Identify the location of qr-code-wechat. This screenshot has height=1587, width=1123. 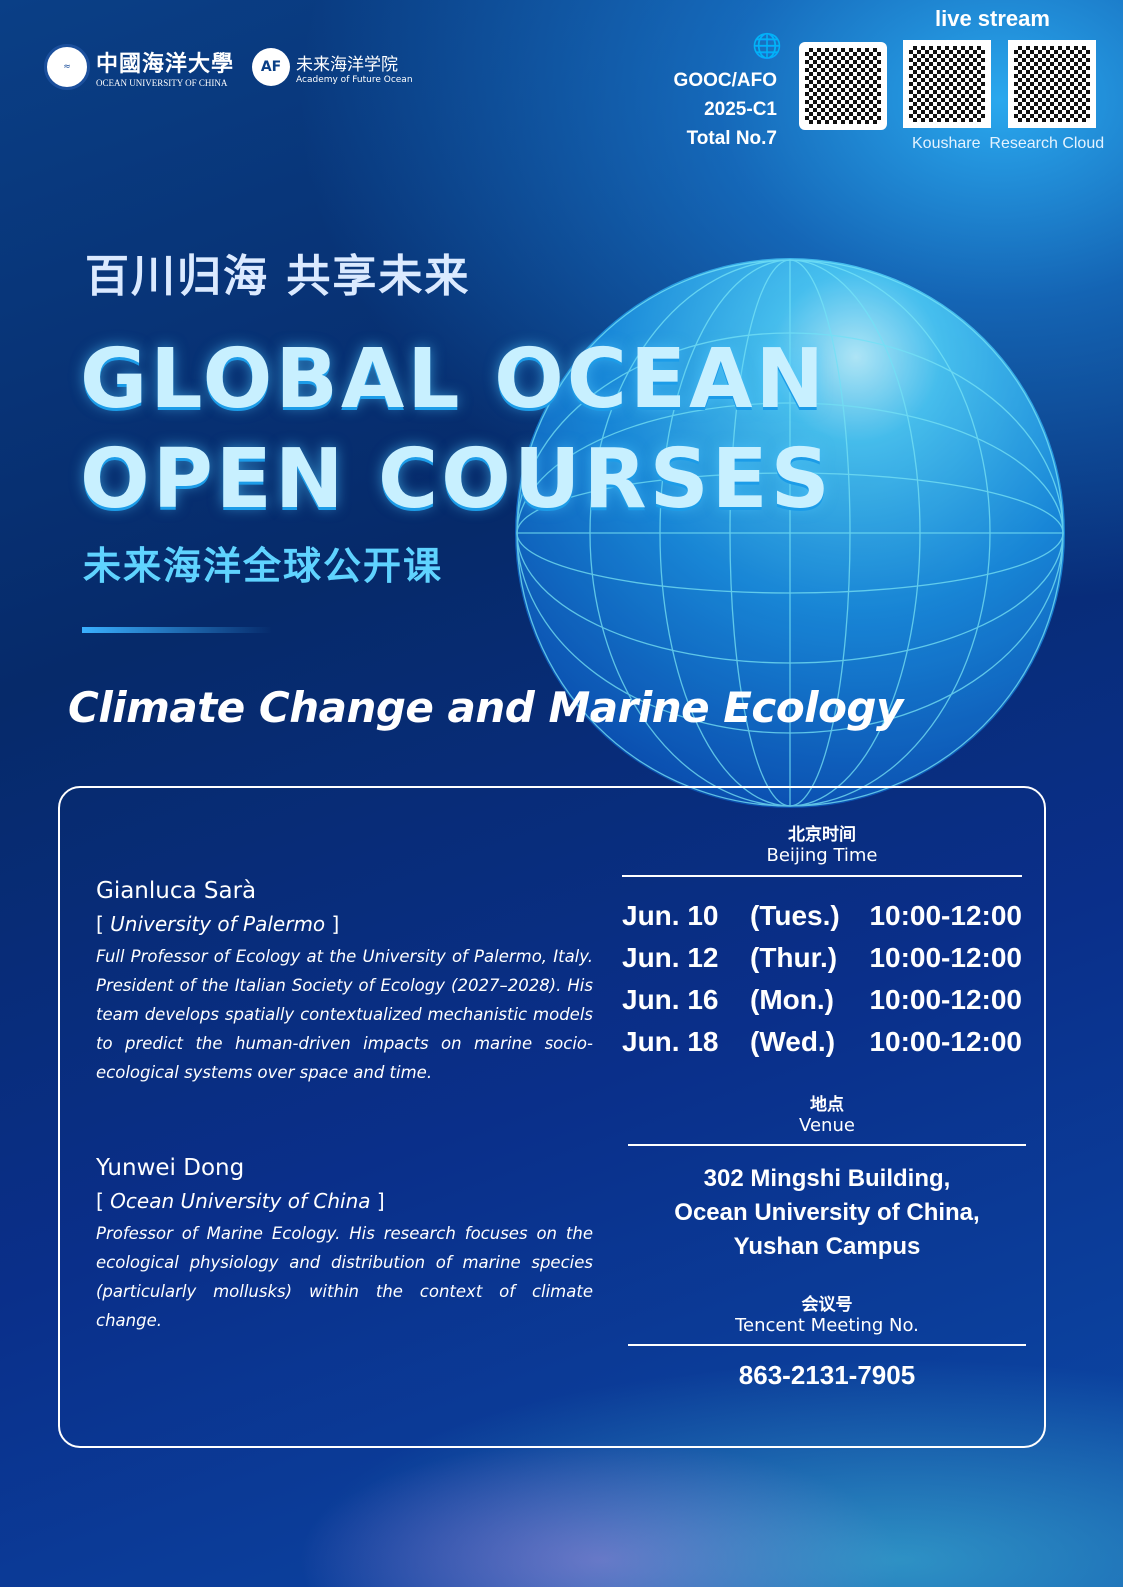
(843, 86).